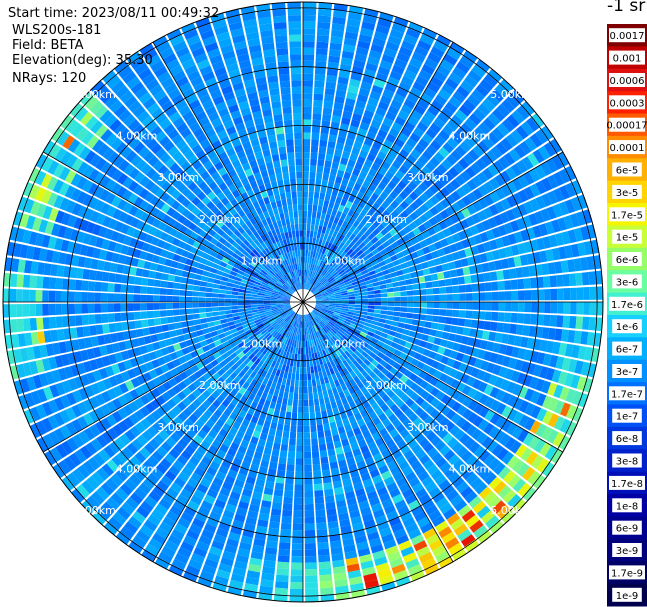  What do you see at coordinates (114, 13) in the screenshot?
I see `start-time-label: Start time: 2023/08/11 00:49:32` at bounding box center [114, 13].